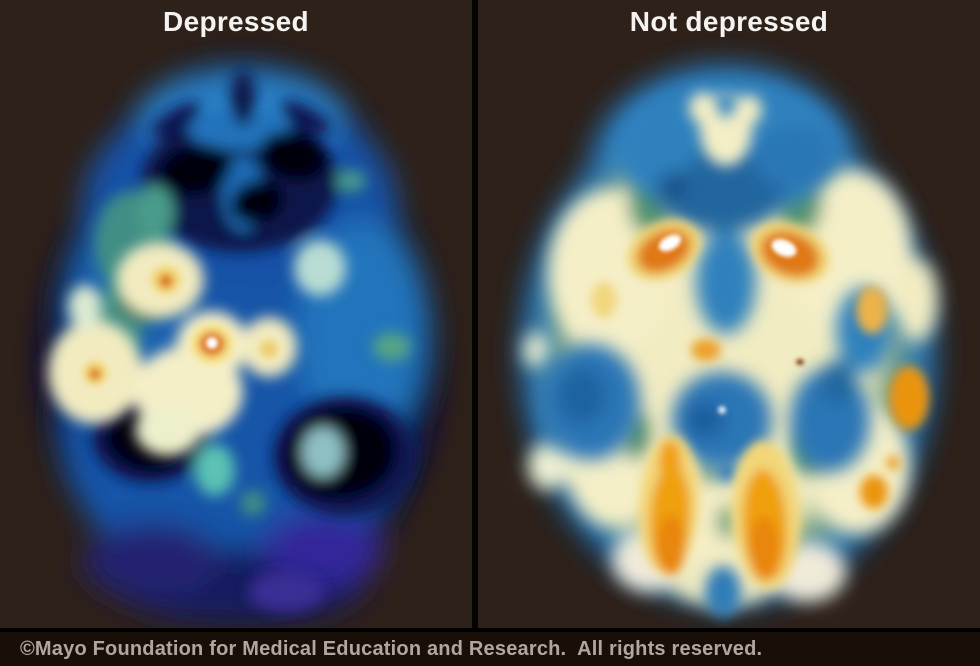 The height and width of the screenshot is (666, 980). What do you see at coordinates (729, 21) in the screenshot?
I see `panel-title-not-depressed: Not depressed` at bounding box center [729, 21].